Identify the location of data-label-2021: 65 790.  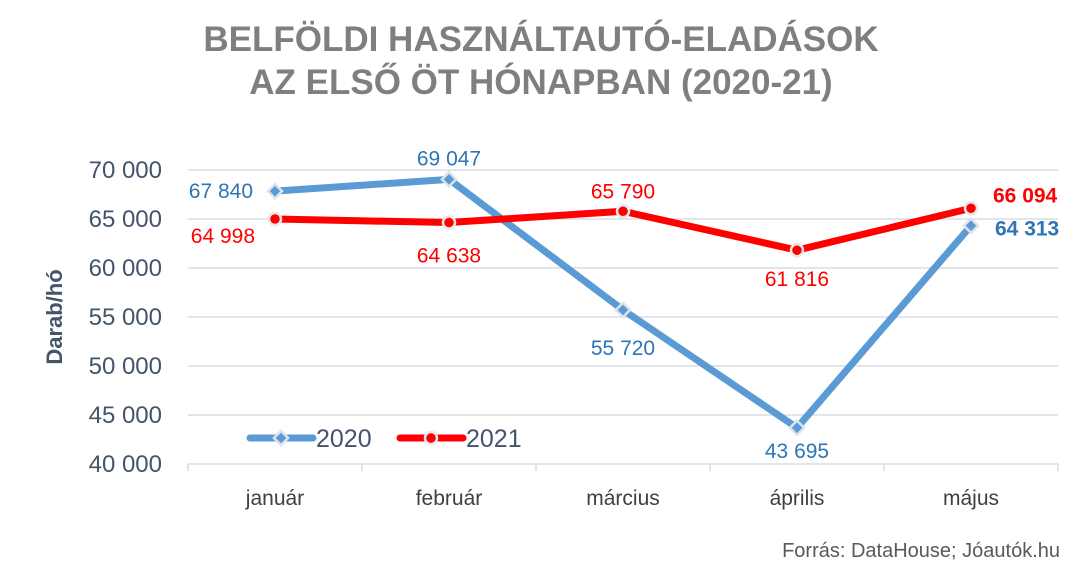
(623, 191).